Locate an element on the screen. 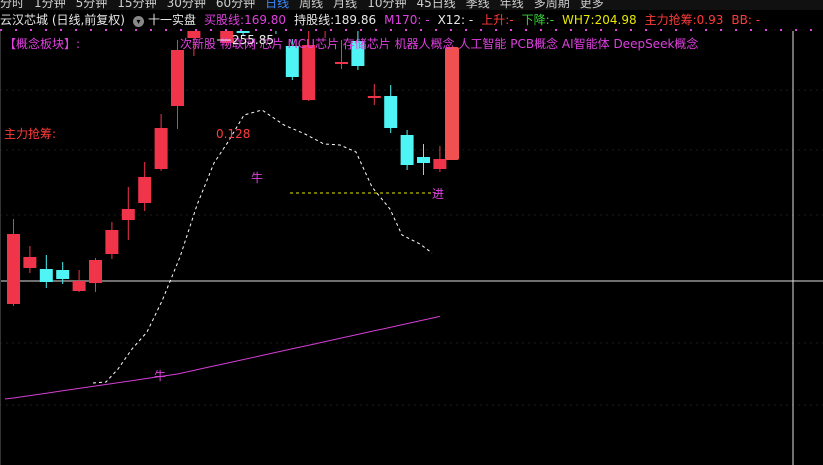  period-tab: 月线 is located at coordinates (345, 5).